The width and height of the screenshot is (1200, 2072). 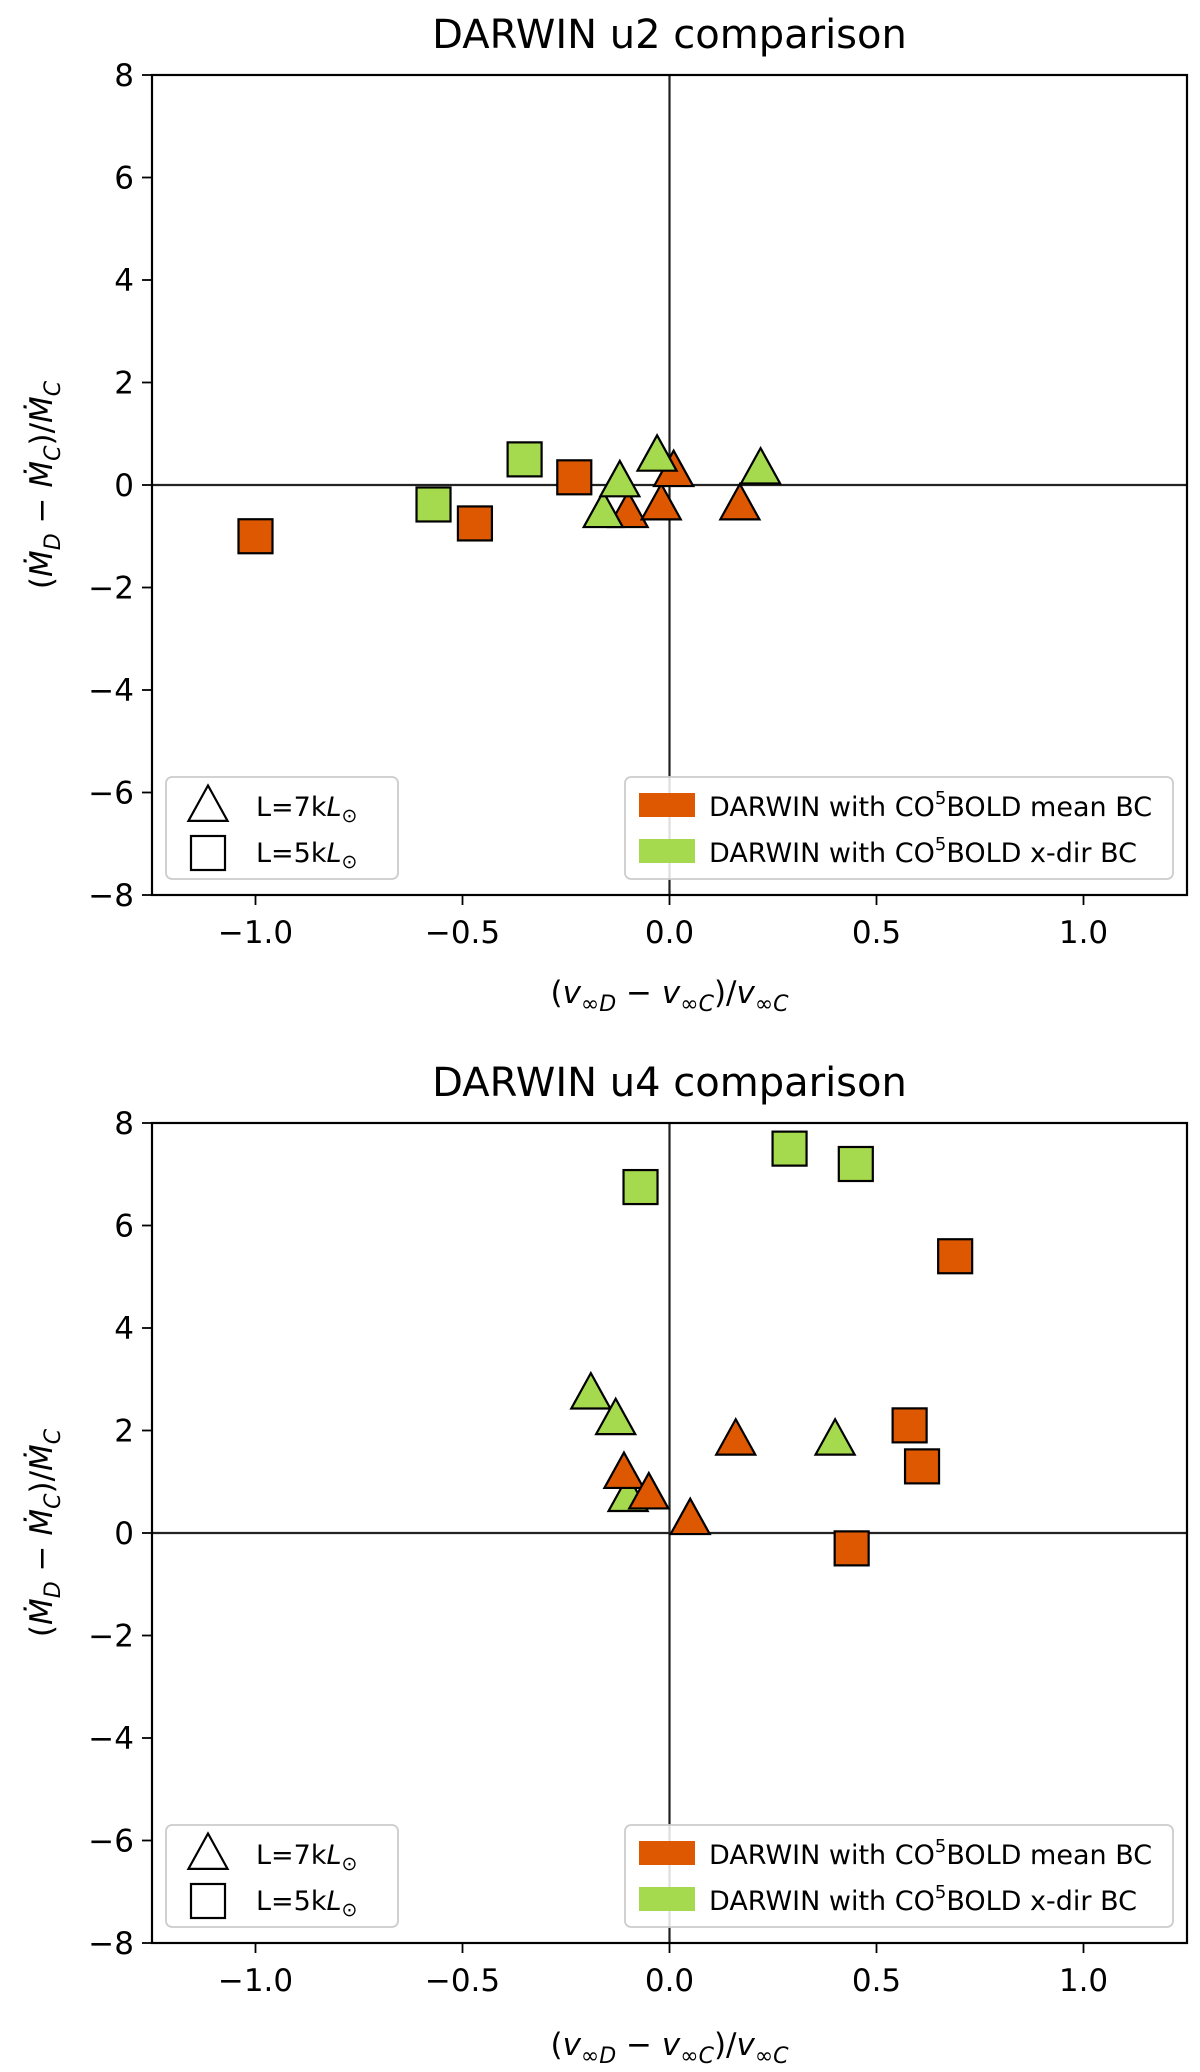 I want to click on chart-title: DARWIN u4 comparison, so click(x=669, y=1083).